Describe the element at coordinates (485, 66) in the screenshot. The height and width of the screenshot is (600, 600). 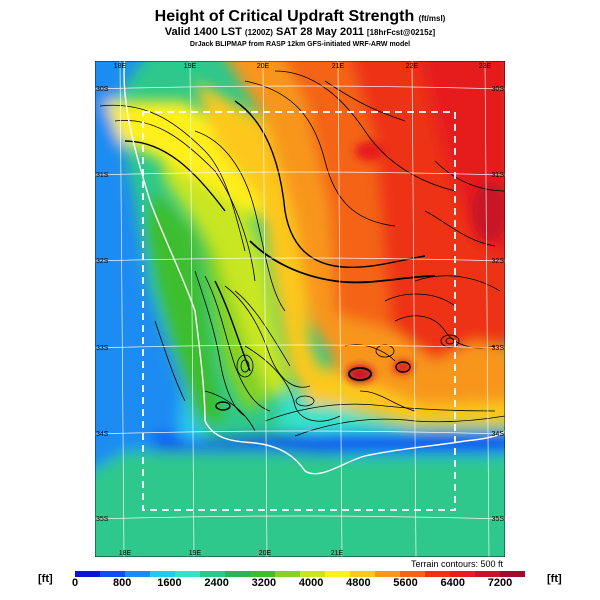
I see `lon-label-top: 23E` at that location.